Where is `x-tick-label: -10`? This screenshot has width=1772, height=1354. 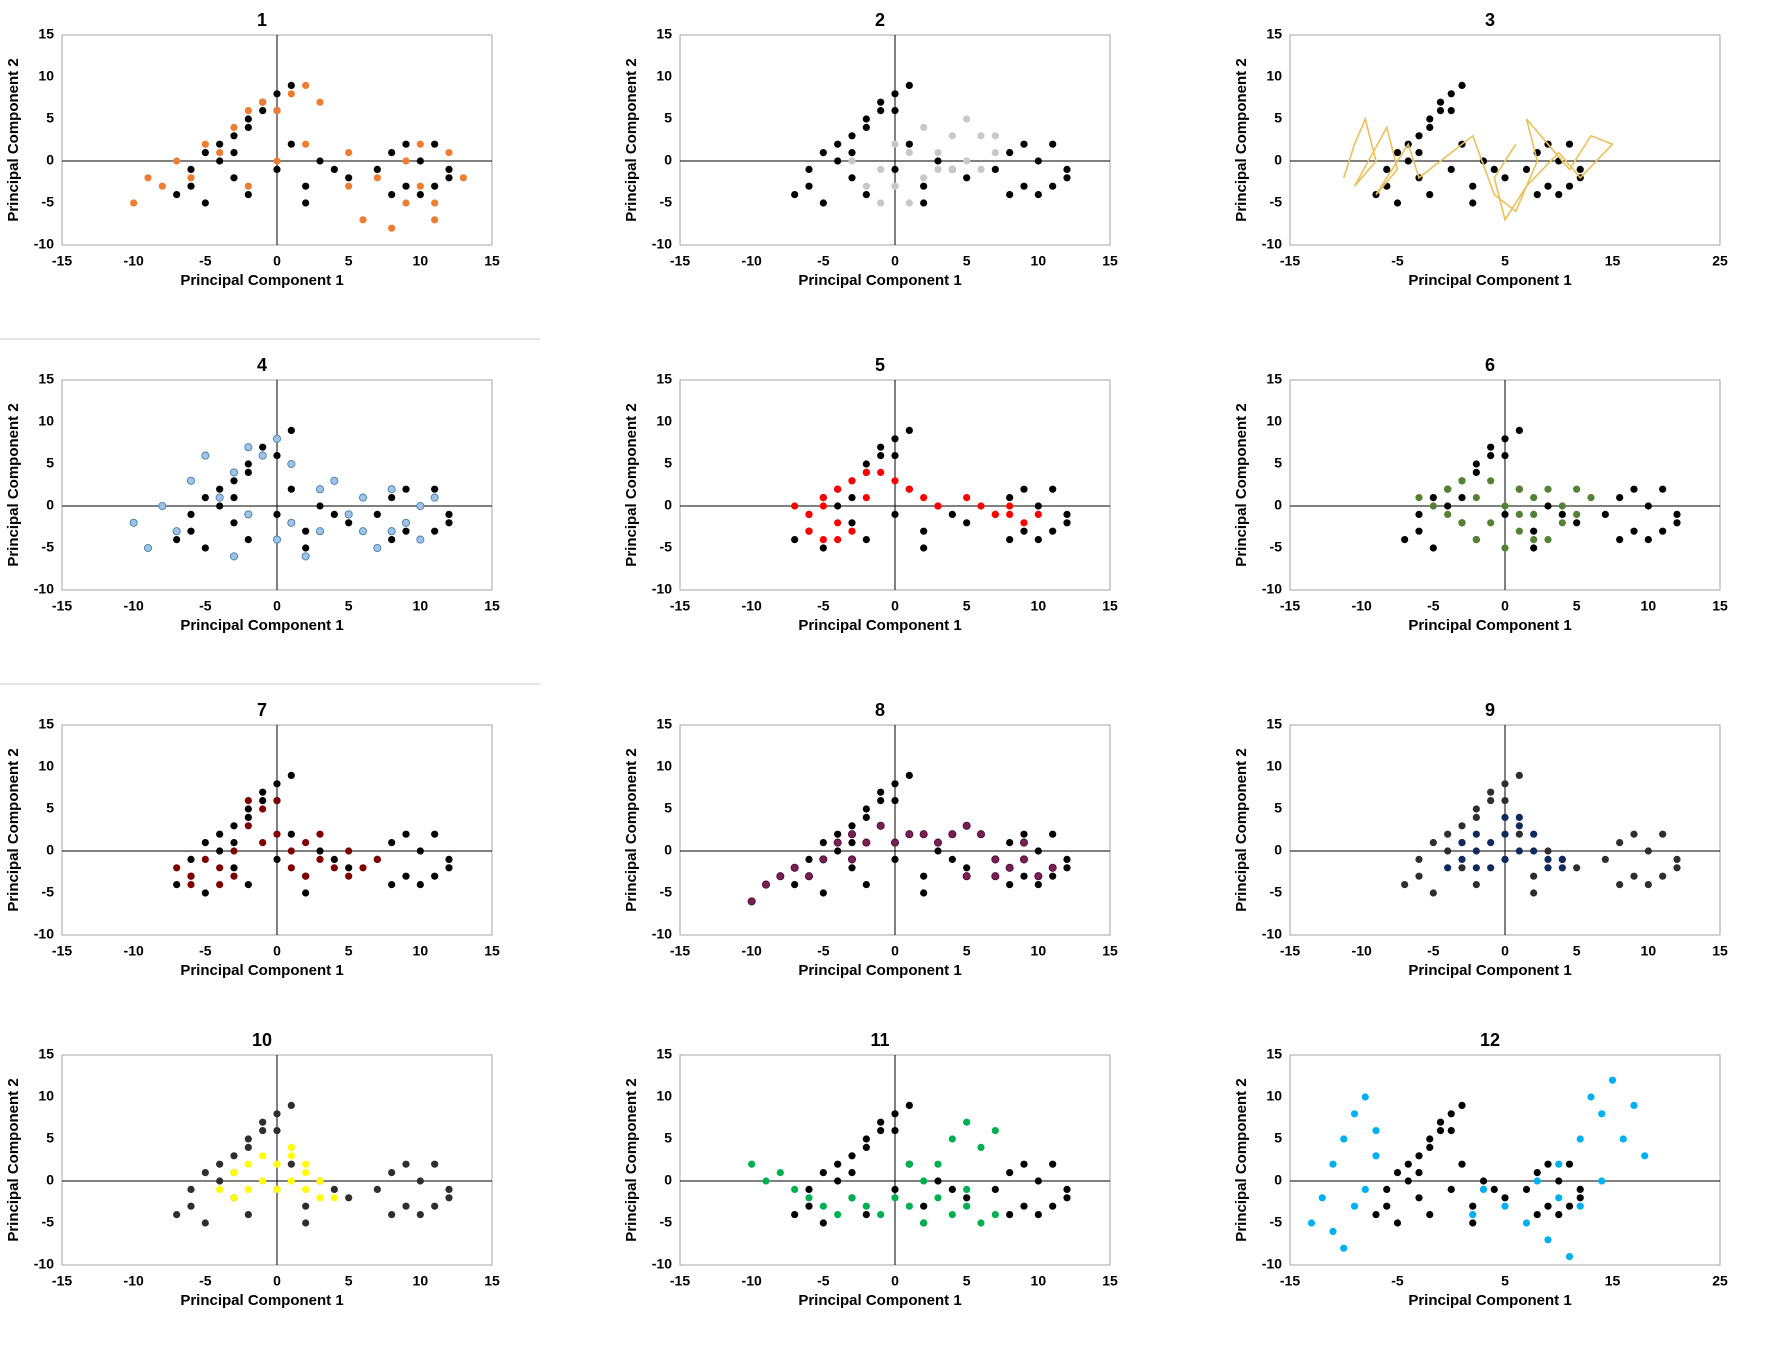
x-tick-label: -10 is located at coordinates (752, 951).